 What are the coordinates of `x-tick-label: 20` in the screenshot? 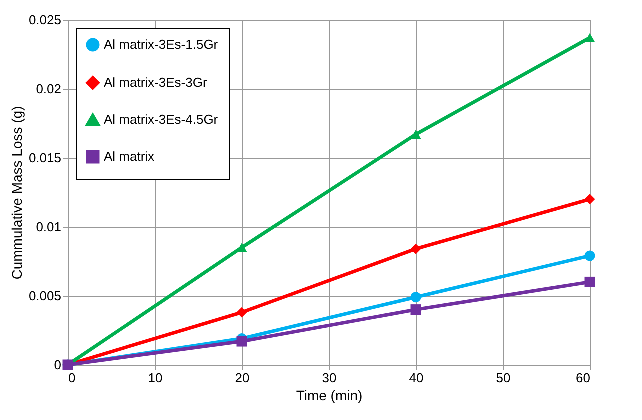 It's located at (242, 378).